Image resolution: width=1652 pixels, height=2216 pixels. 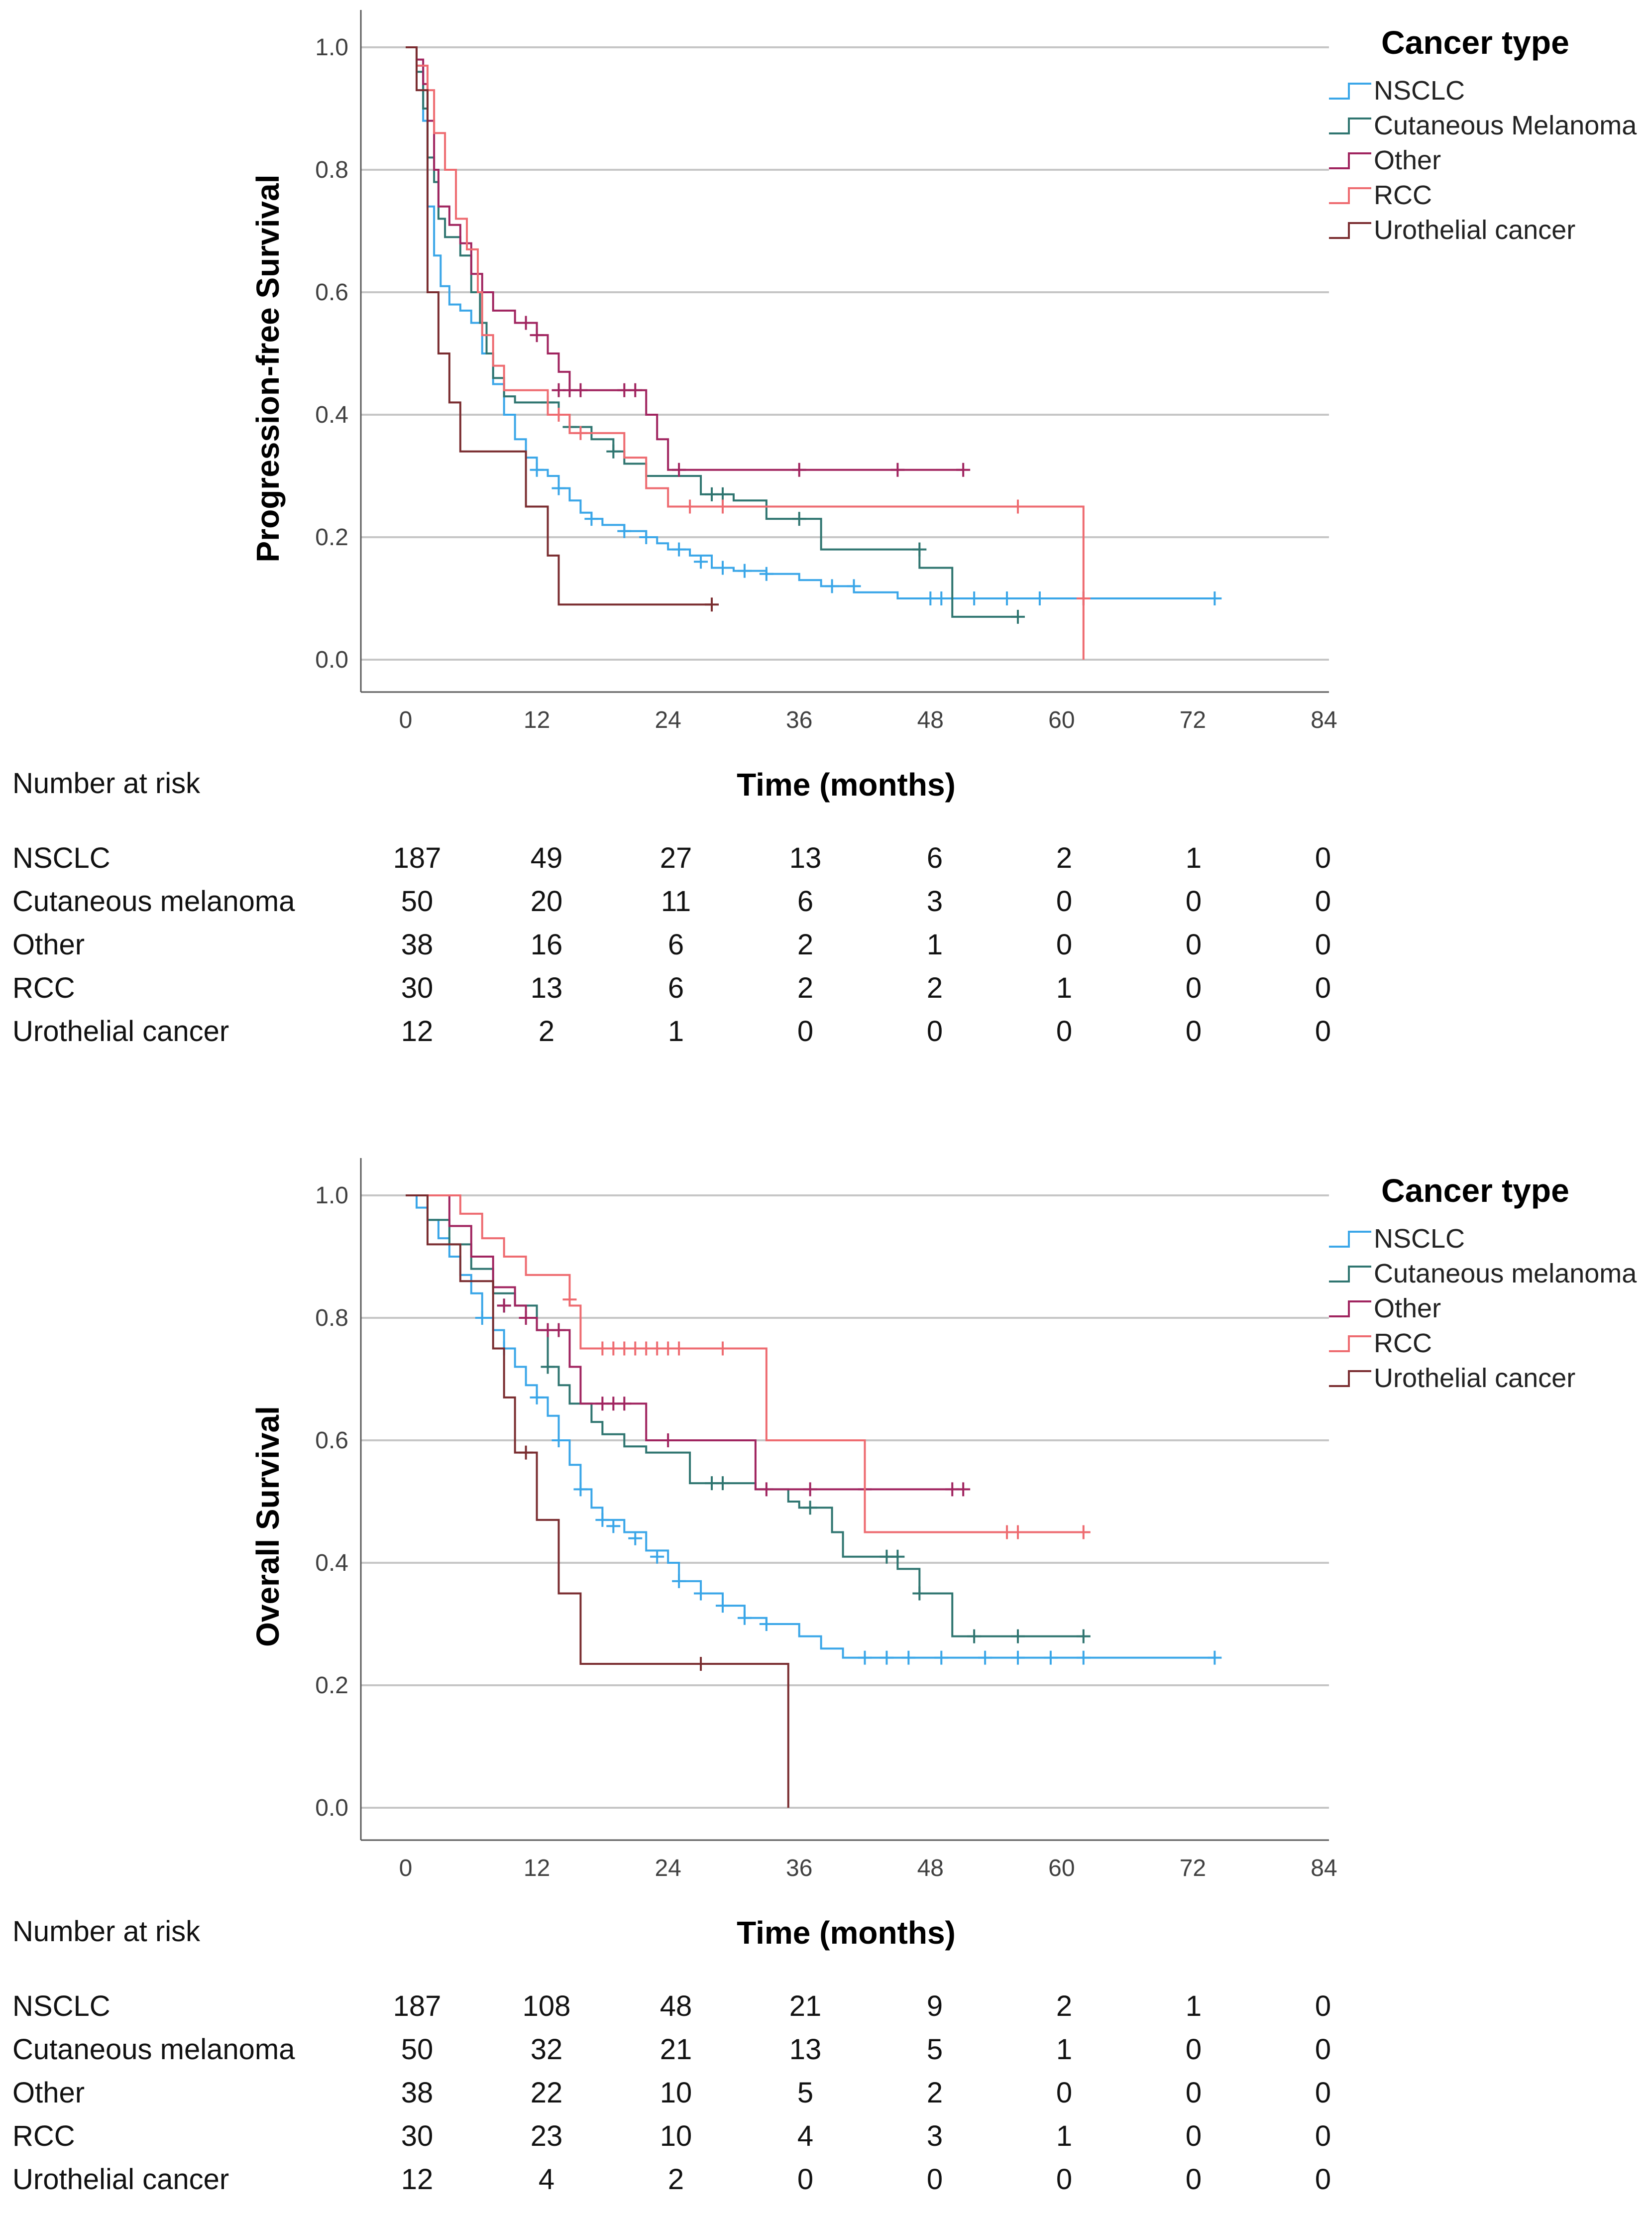 What do you see at coordinates (417, 902) in the screenshot?
I see `pfs-risk-value: 50` at bounding box center [417, 902].